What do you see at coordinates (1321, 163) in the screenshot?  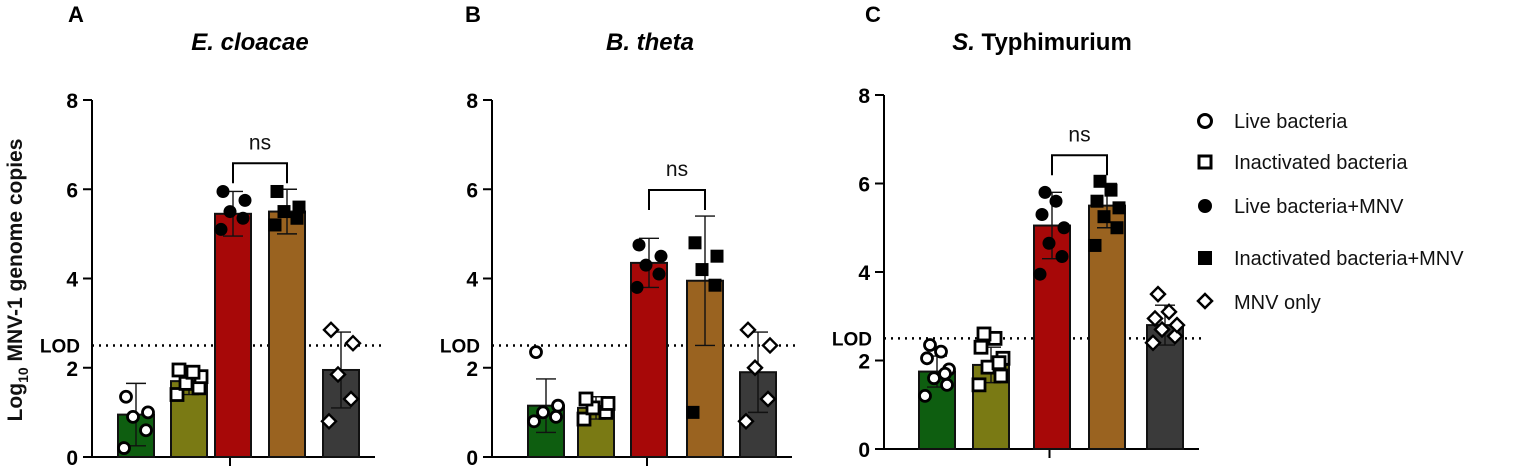 I see `legend-label: Inactivated bacteria` at bounding box center [1321, 163].